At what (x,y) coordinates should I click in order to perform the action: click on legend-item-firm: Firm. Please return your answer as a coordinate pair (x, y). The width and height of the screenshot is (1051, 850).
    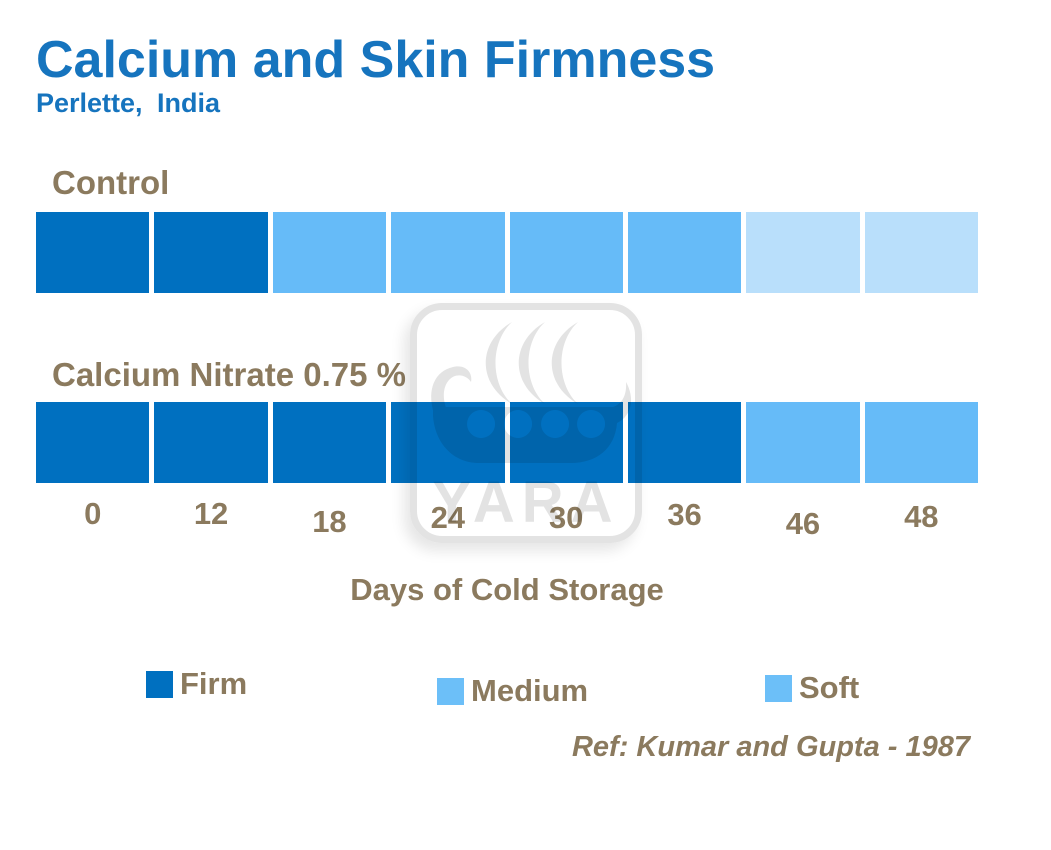
    Looking at the image, I should click on (196, 684).